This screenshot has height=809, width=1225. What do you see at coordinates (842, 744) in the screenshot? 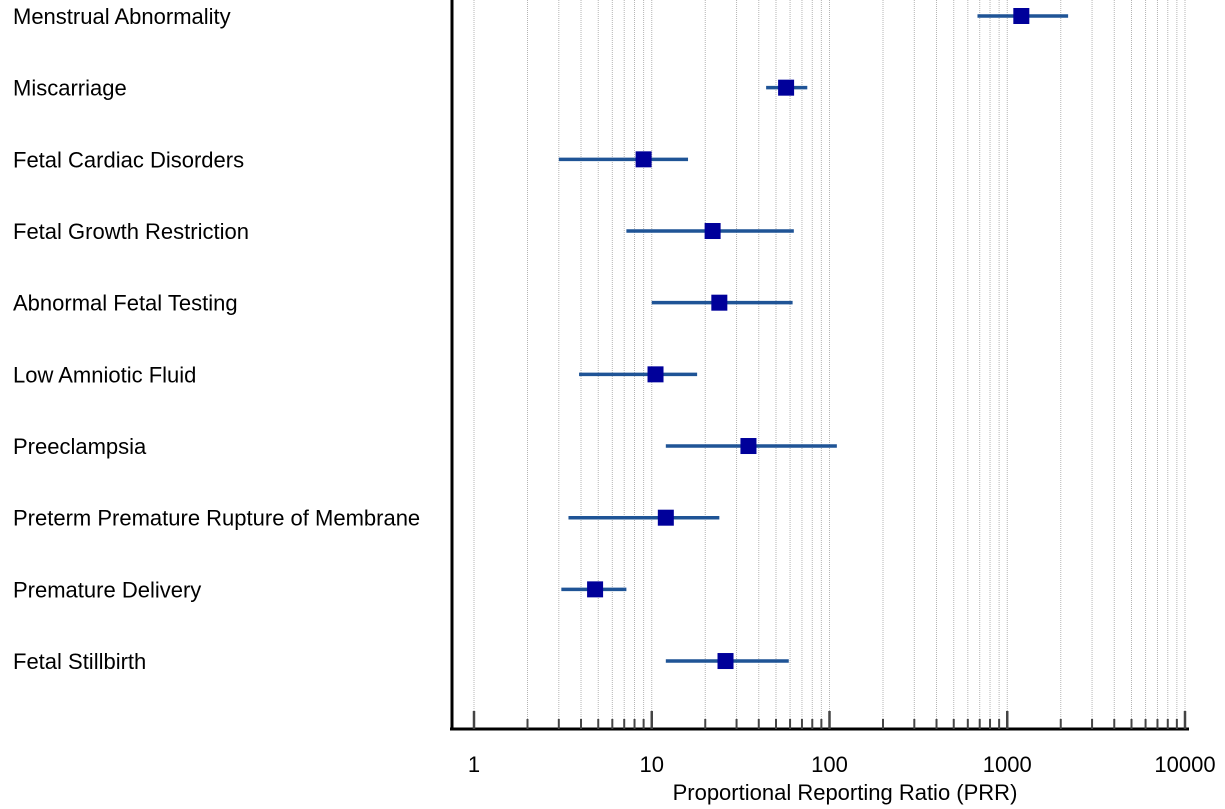
I see `x-axis-ticks: 1 10 100 1000 10000` at bounding box center [842, 744].